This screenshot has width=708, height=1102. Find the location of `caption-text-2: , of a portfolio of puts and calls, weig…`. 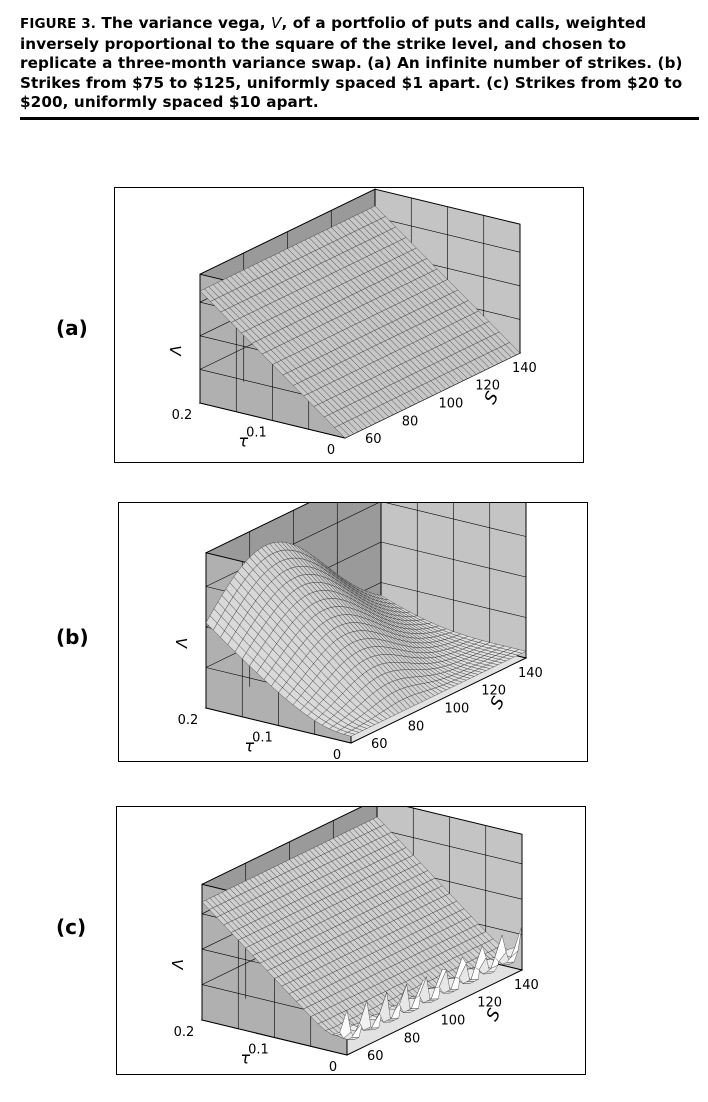

caption-text-2: , of a portfolio of puts and calls, weig… is located at coordinates (351, 62).